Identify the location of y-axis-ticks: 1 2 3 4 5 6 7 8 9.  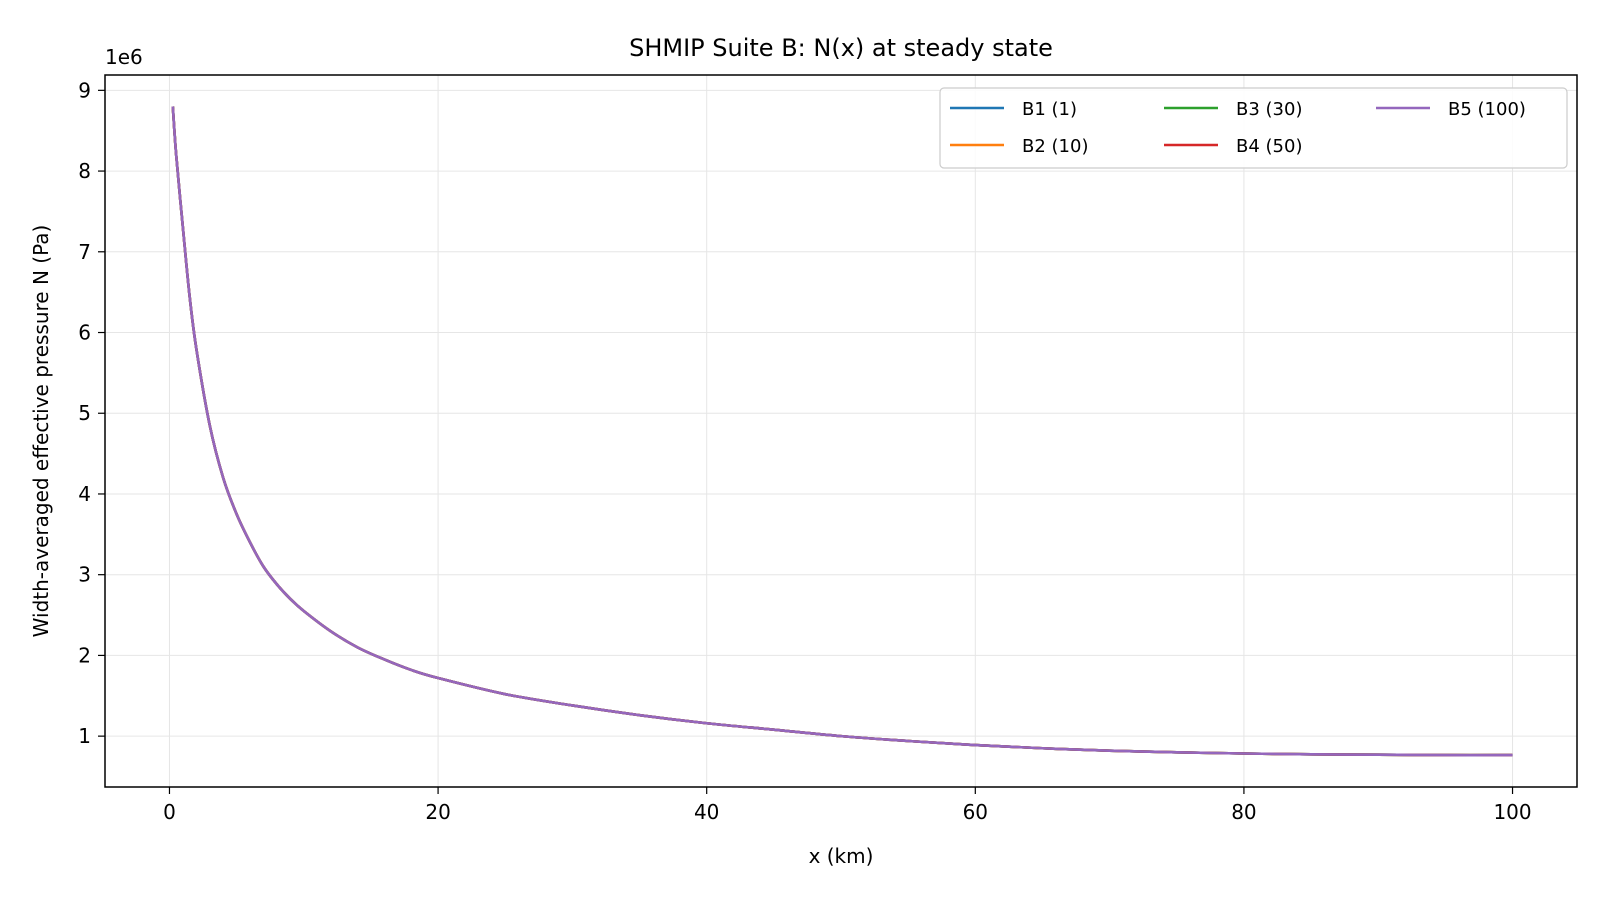
(91, 413).